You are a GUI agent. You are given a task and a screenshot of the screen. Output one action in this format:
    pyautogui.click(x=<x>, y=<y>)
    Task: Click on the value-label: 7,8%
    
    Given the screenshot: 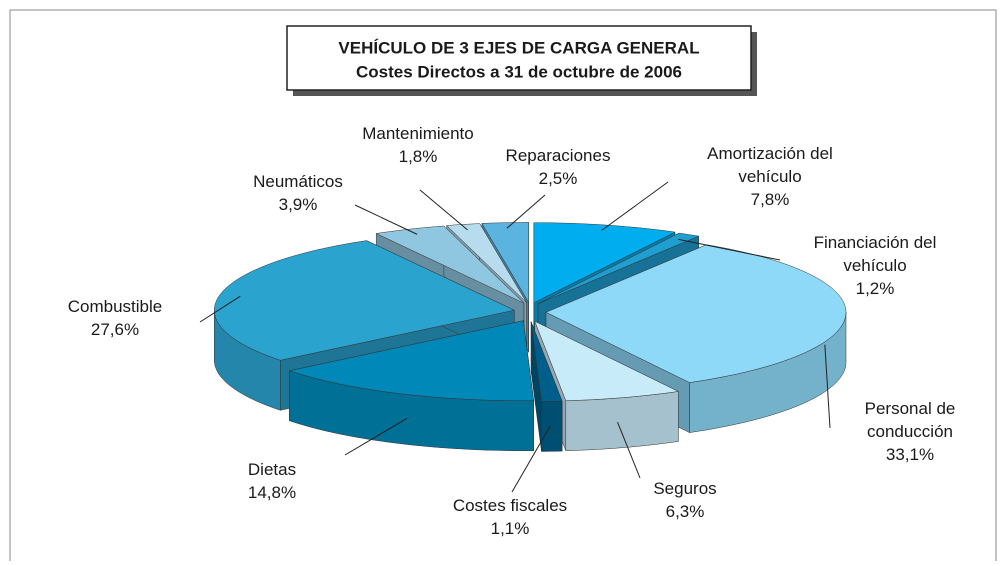 What is the action you would take?
    pyautogui.click(x=770, y=199)
    